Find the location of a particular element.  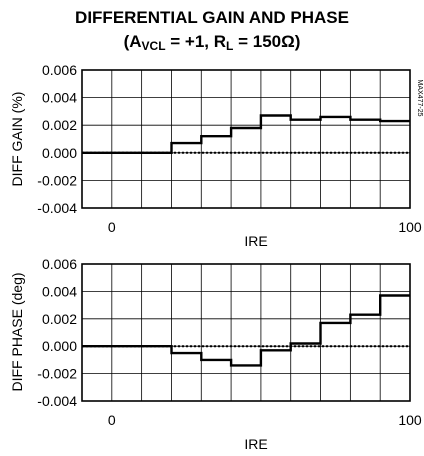

chart-title: DIFFERENTIAL GAIN AND PHASE is located at coordinates (212, 17).